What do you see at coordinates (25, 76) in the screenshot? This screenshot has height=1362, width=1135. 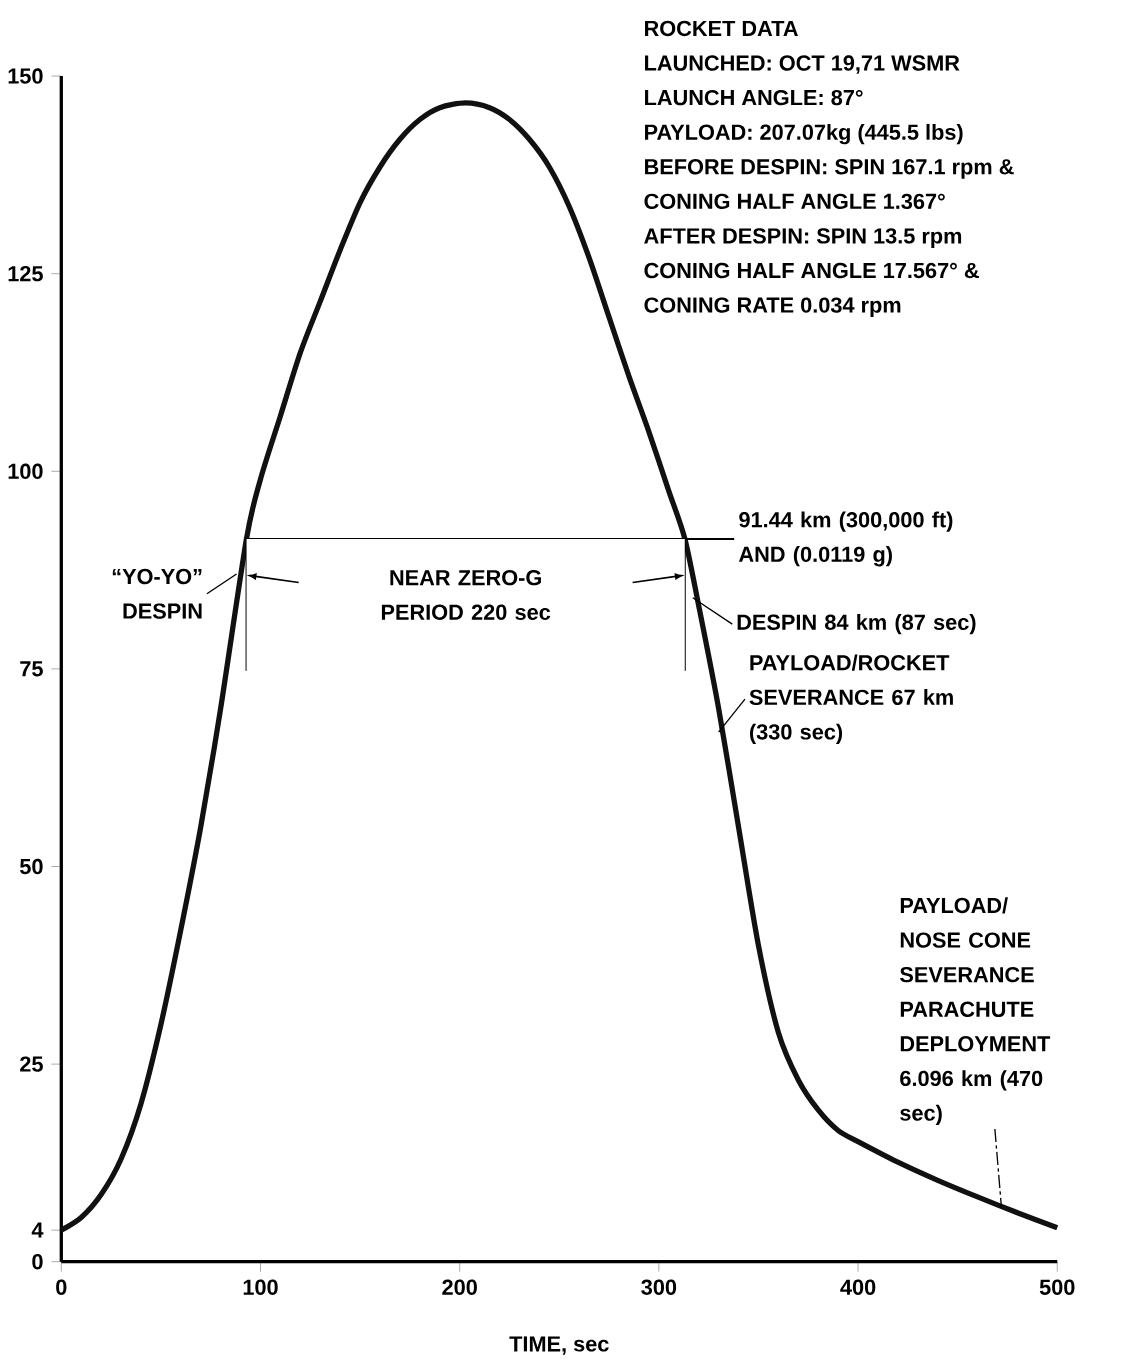 I see `y-tick-label: 150` at bounding box center [25, 76].